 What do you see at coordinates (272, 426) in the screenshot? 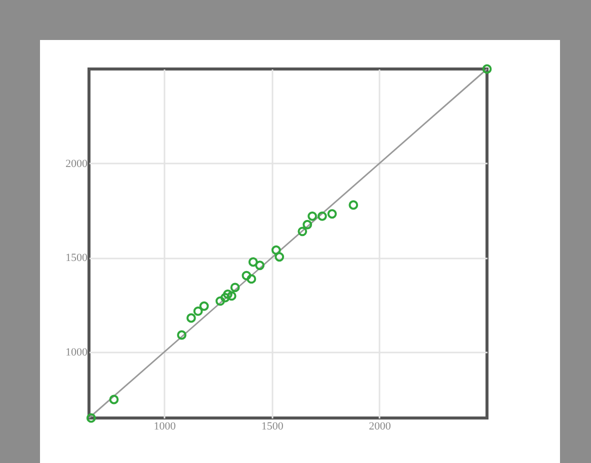
I see `x-tick-label: 1500` at bounding box center [272, 426].